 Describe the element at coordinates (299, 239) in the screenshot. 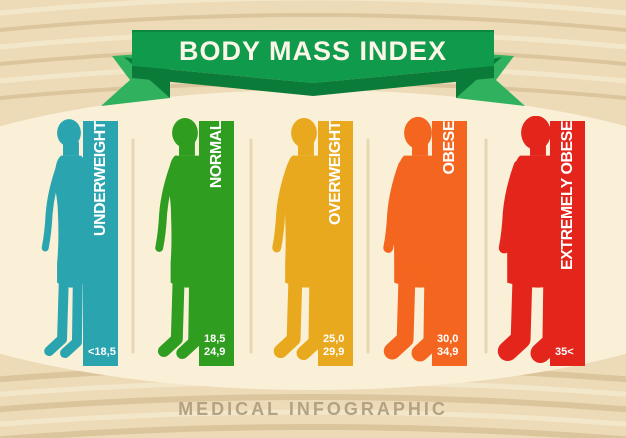

I see `person-silhouette-overweight` at that location.